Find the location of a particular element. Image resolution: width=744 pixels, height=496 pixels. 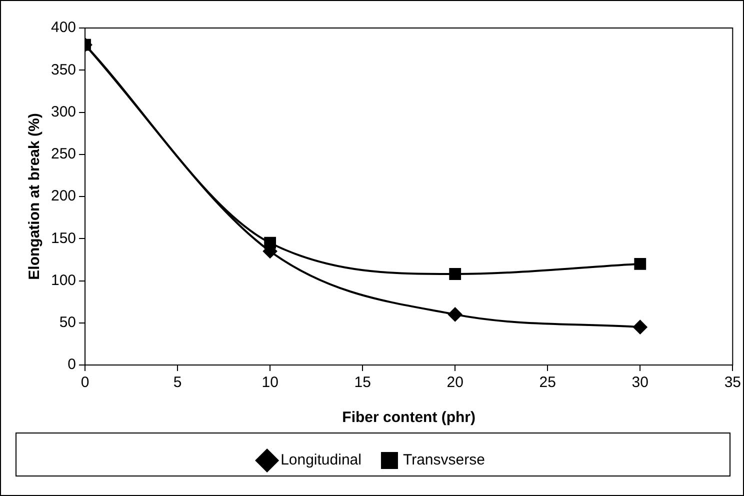

x-tick-label: 15 is located at coordinates (362, 383).